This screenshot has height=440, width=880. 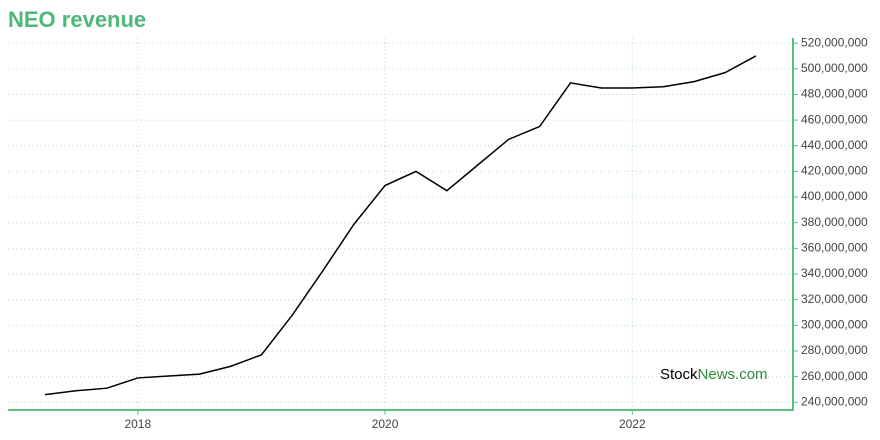 What do you see at coordinates (834, 401) in the screenshot?
I see `y-tick-label: 240,000,000` at bounding box center [834, 401].